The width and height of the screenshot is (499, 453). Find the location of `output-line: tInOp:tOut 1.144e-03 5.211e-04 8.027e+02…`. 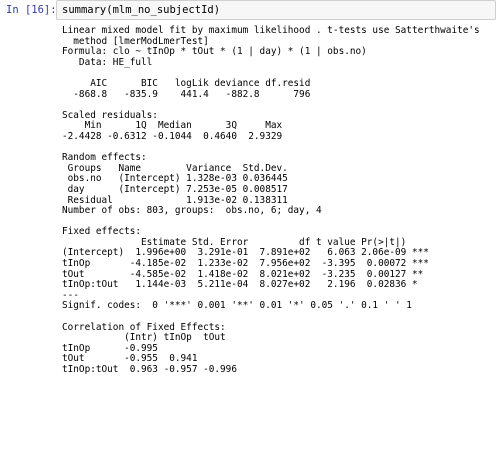

output-line: tInOp:tOut 1.144e-03 5.211e-04 8.027e+02… is located at coordinates (240, 285).